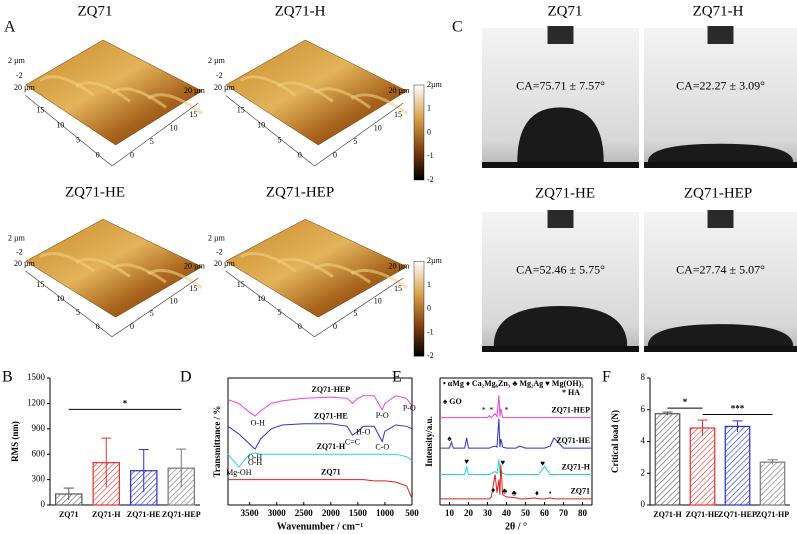 The height and width of the screenshot is (534, 797). I want to click on x-tick-label: ZQ71-H, so click(106, 514).